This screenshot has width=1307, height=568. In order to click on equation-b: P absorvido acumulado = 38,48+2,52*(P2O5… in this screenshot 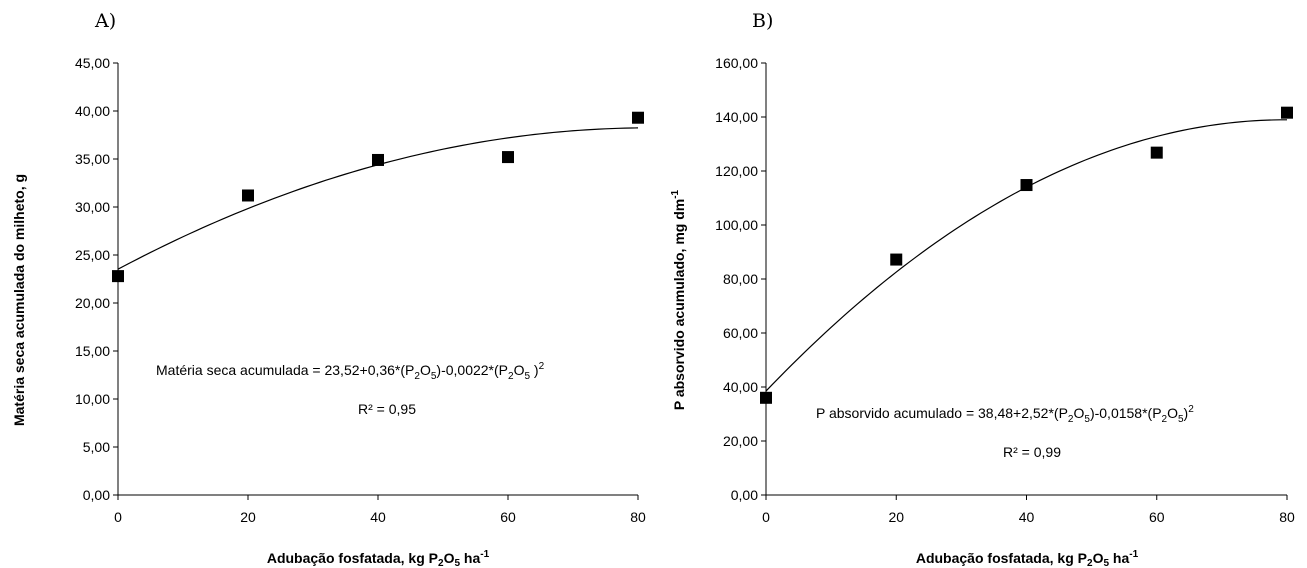, I will do `click(1005, 414)`.